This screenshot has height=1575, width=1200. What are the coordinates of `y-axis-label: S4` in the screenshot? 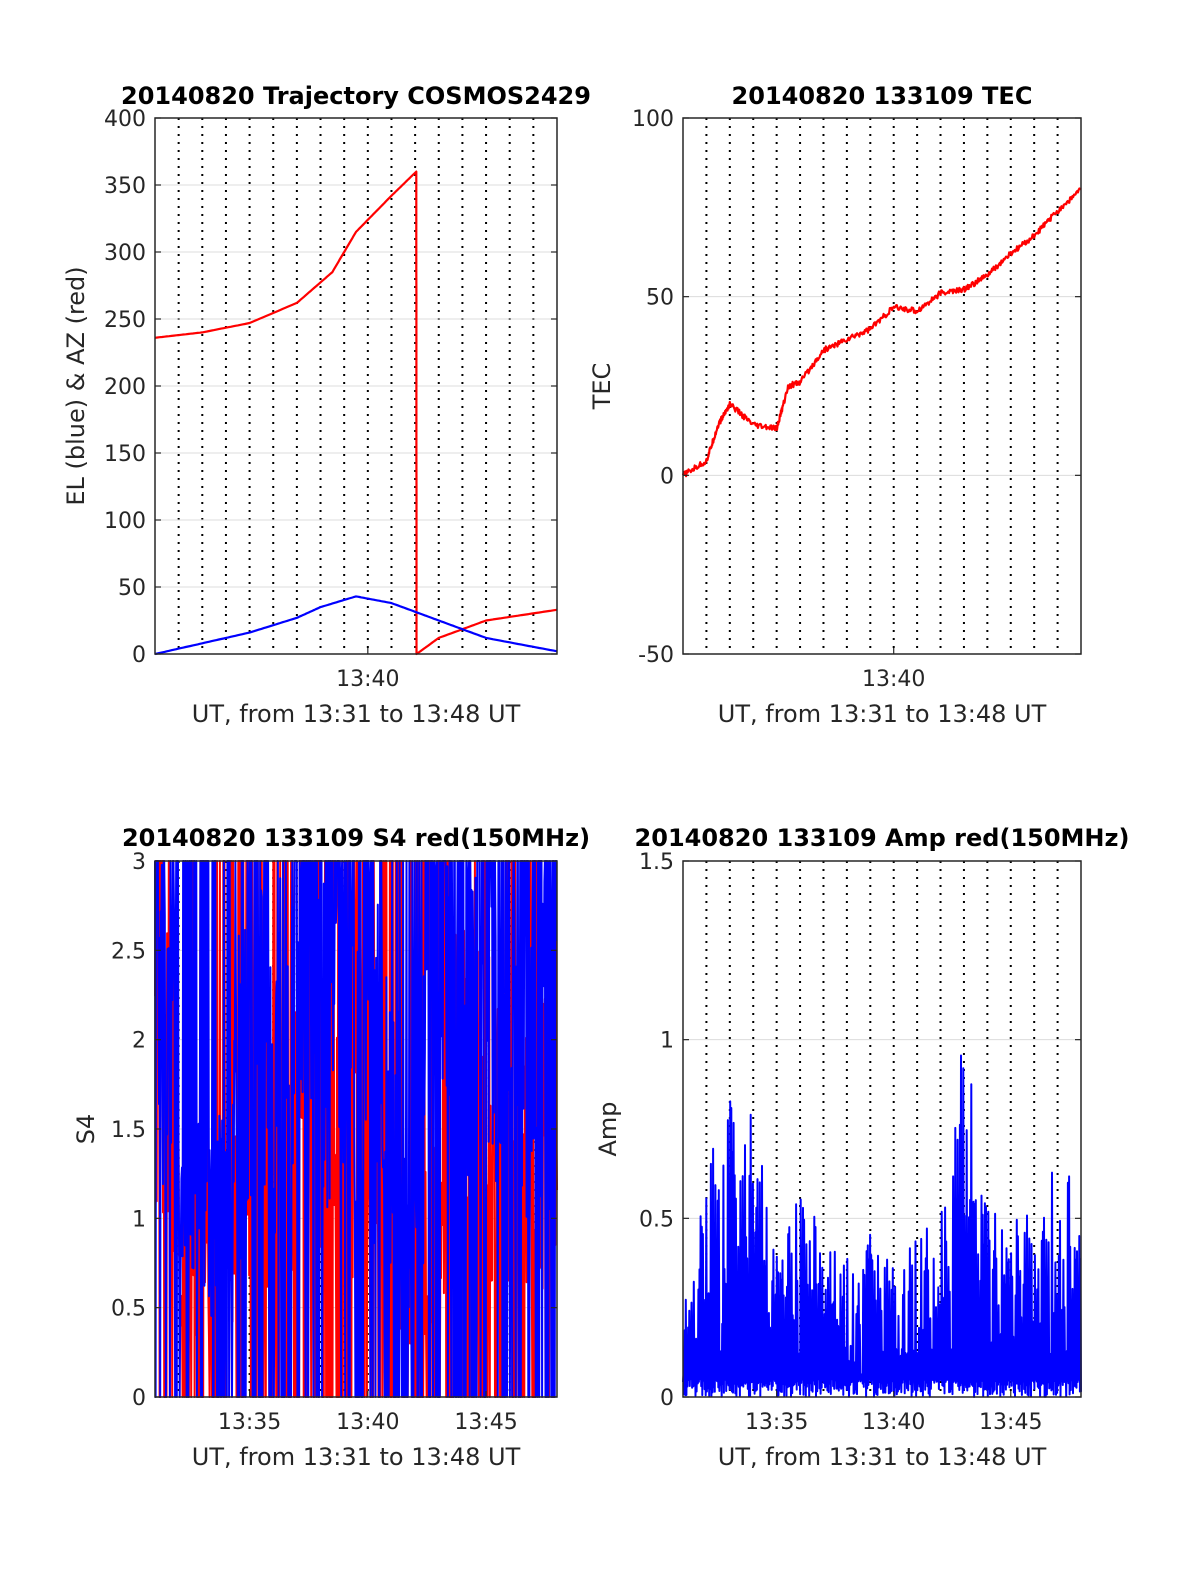 It's located at (86, 1129).